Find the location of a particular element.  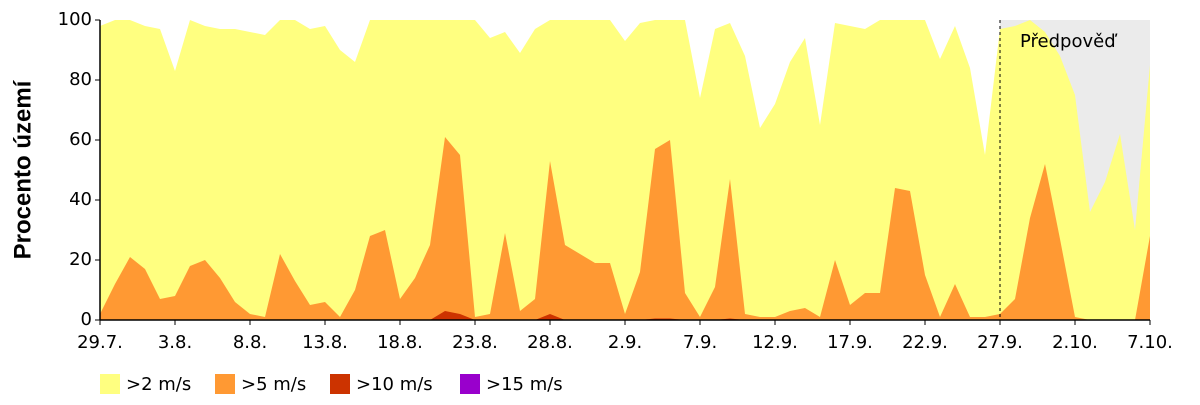

legend-label: >2 m/s is located at coordinates (158, 384).